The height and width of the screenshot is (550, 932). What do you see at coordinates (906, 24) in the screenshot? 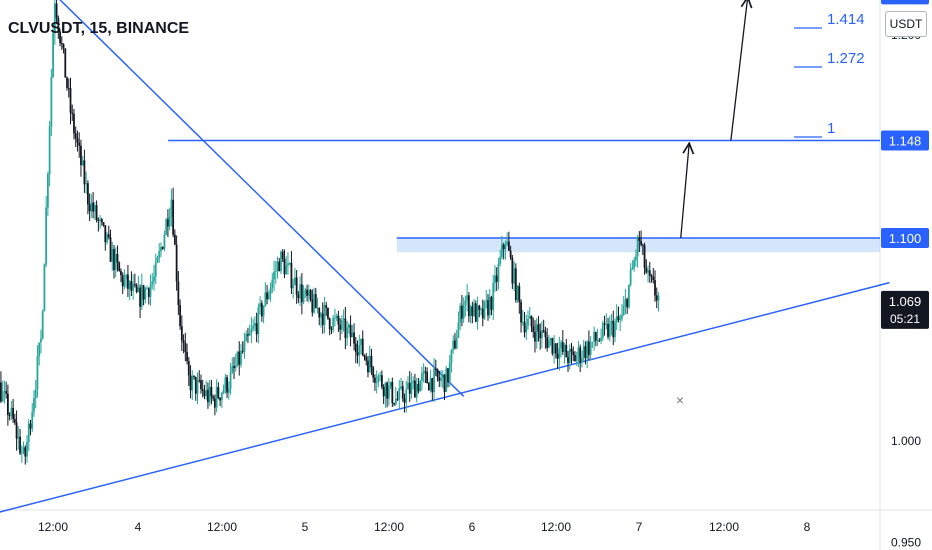
I see `unit-selector: USDT` at bounding box center [906, 24].